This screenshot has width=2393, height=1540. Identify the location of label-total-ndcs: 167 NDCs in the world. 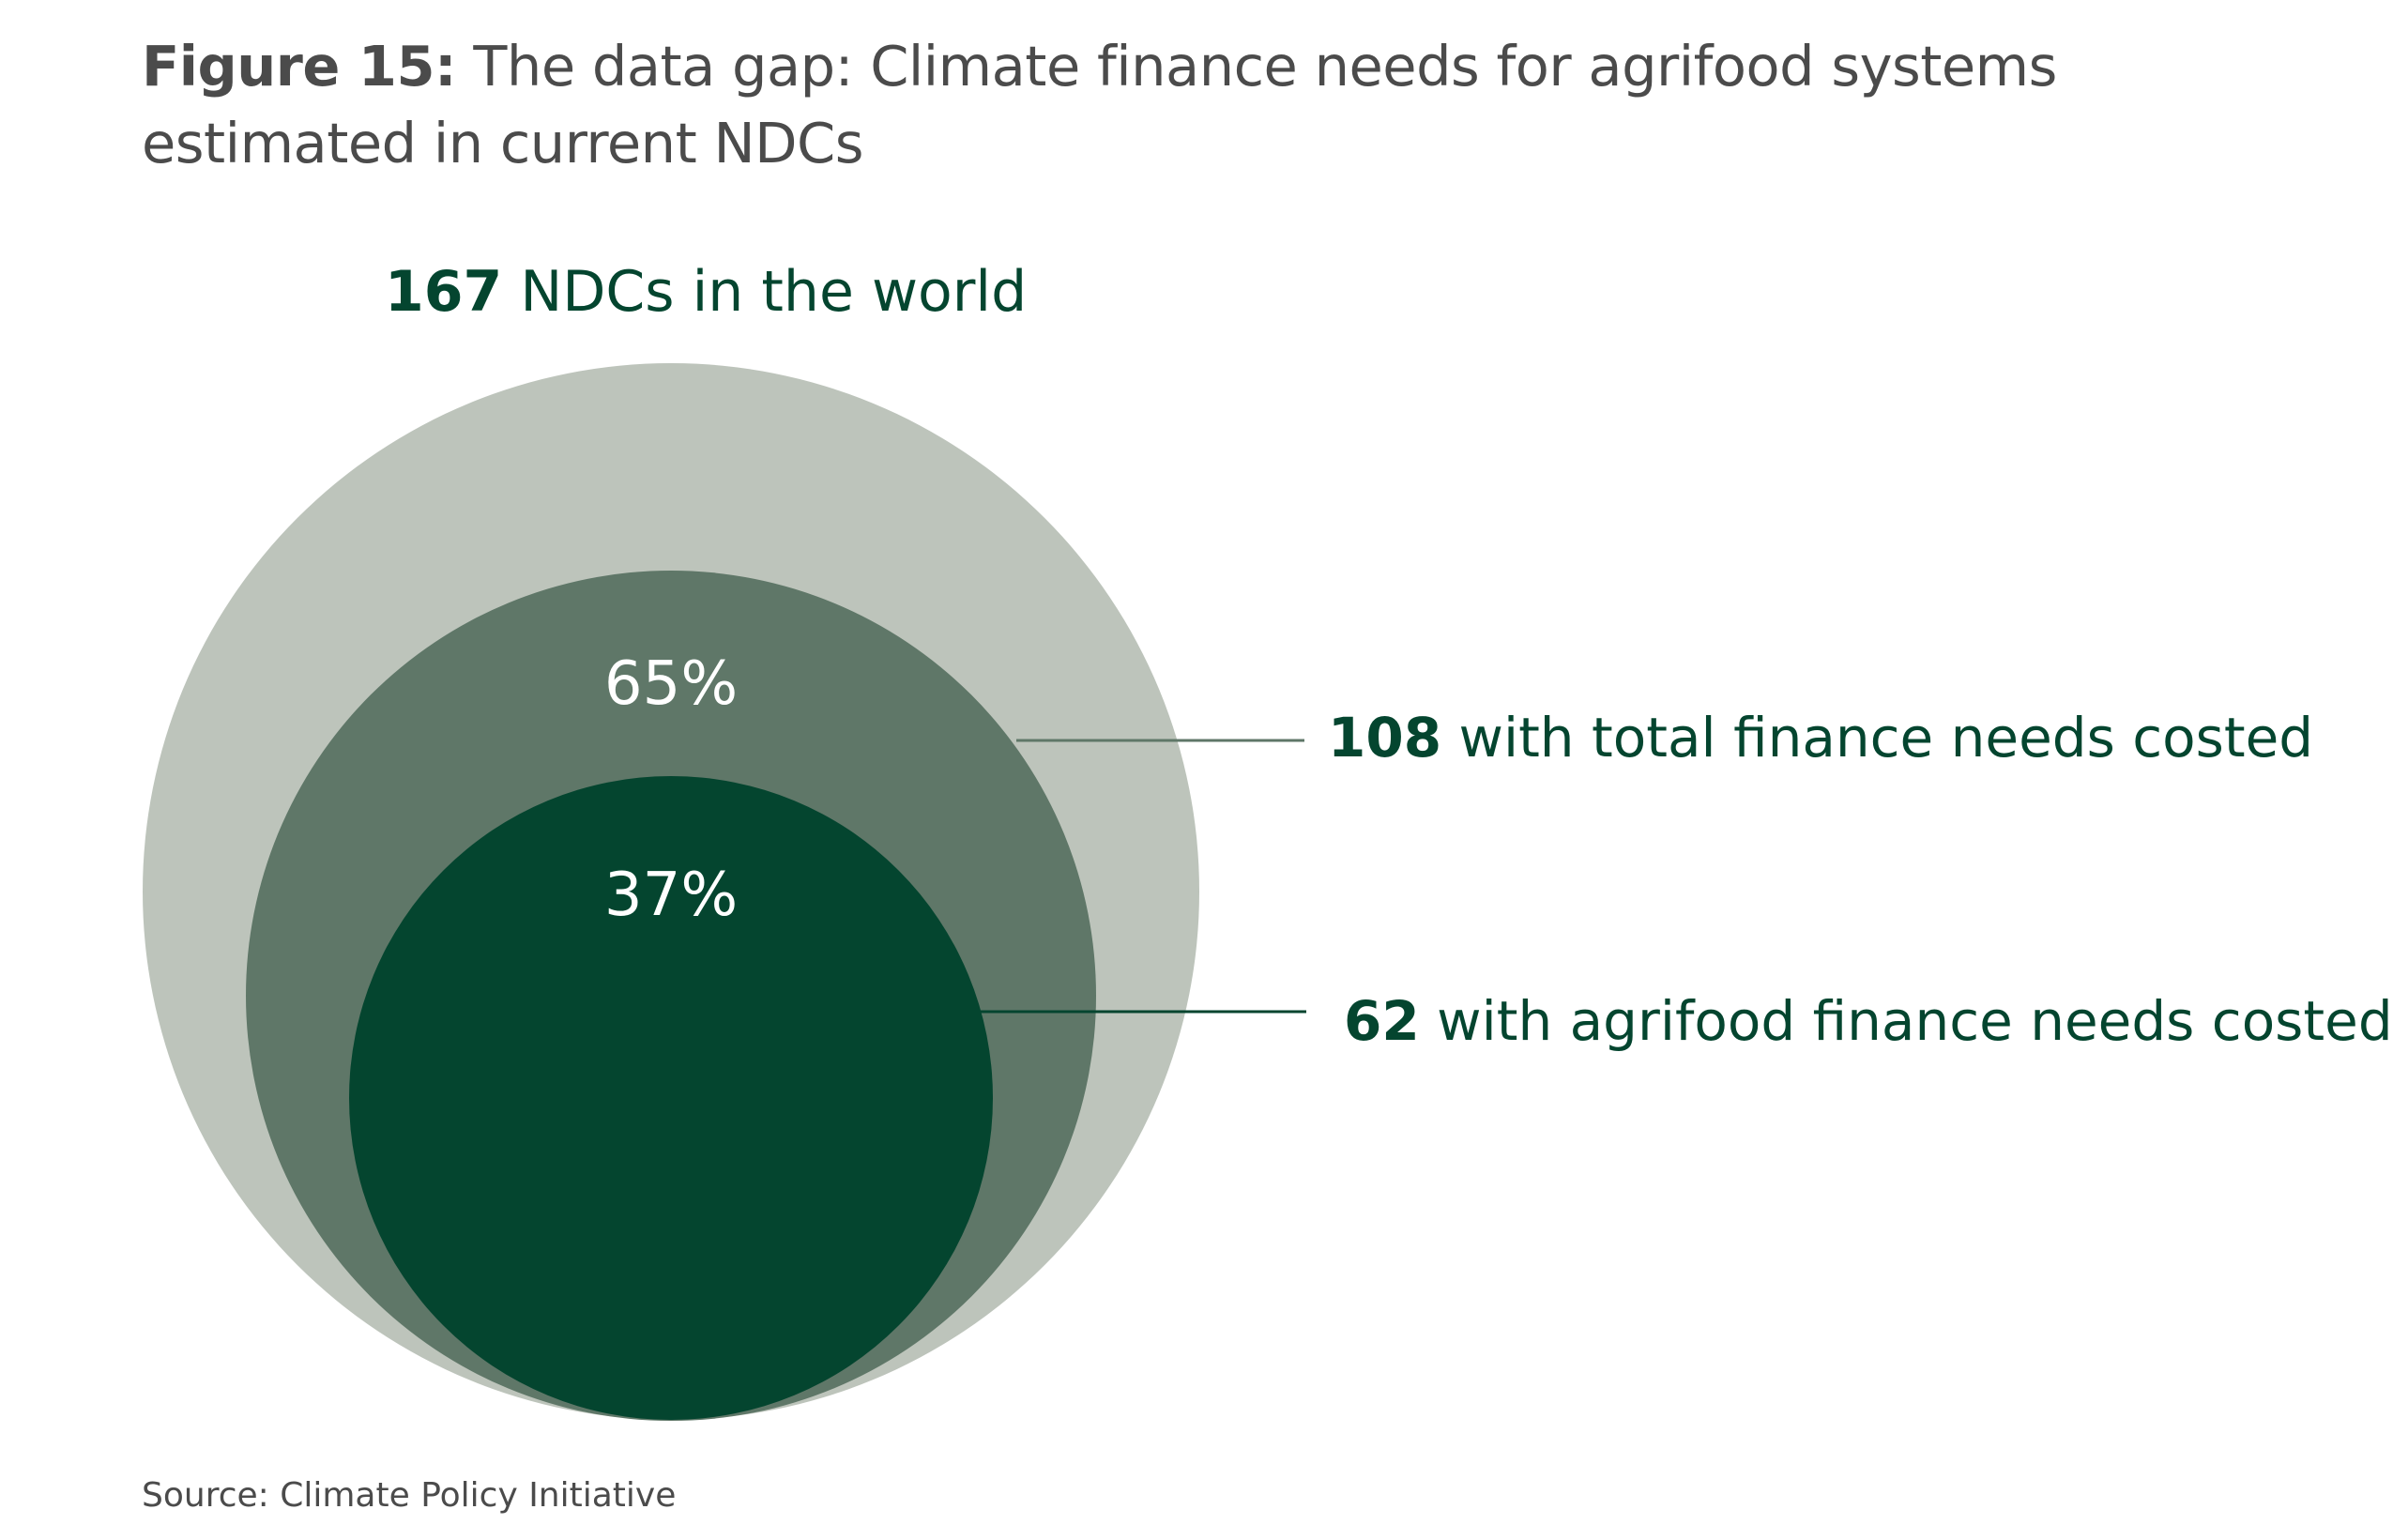
(706, 292).